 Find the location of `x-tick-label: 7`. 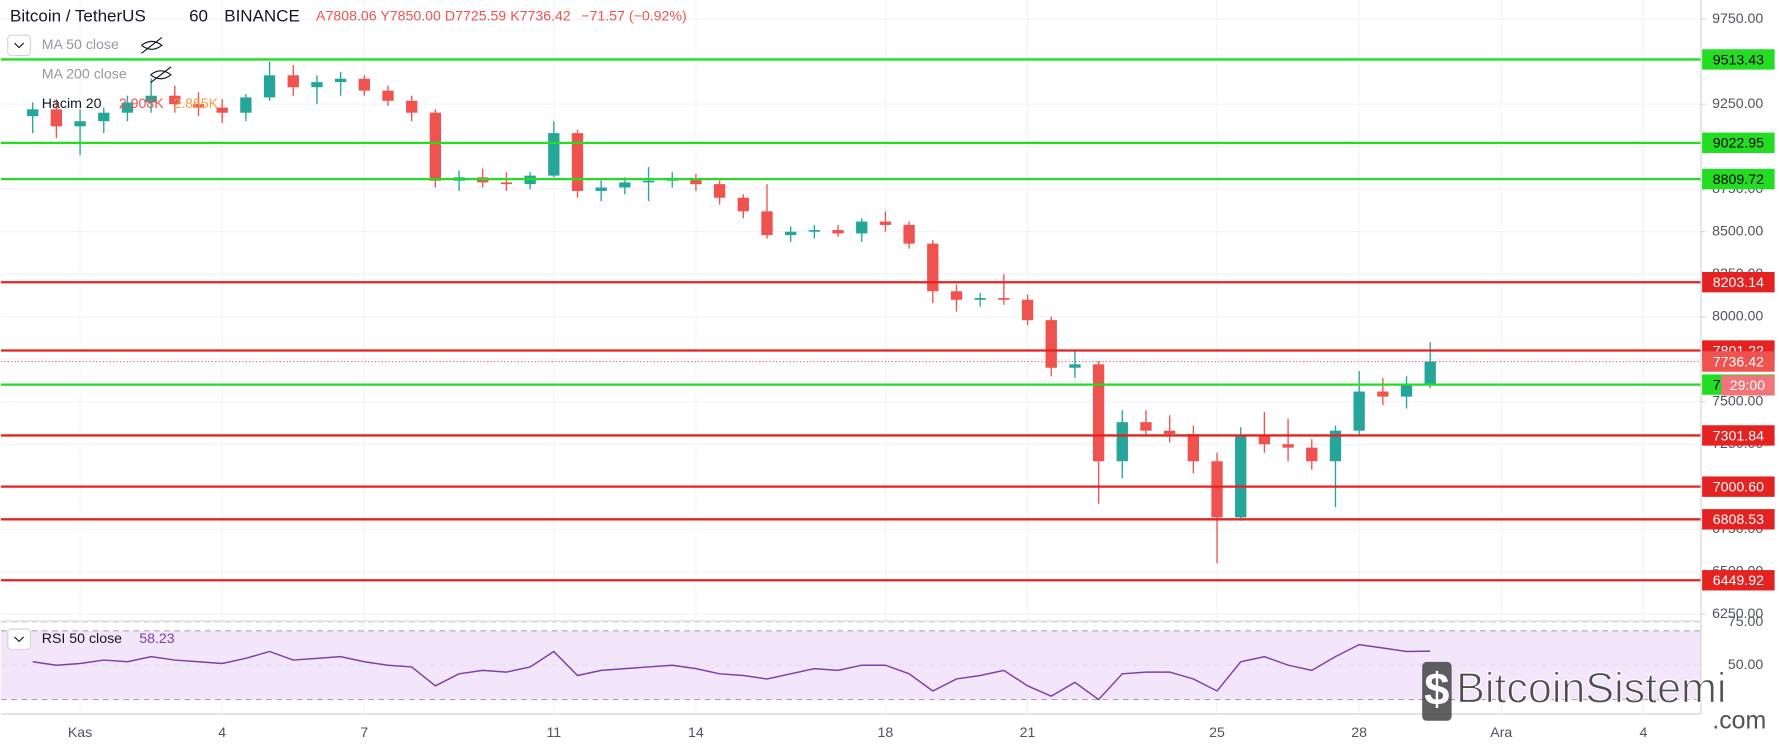

x-tick-label: 7 is located at coordinates (364, 733).